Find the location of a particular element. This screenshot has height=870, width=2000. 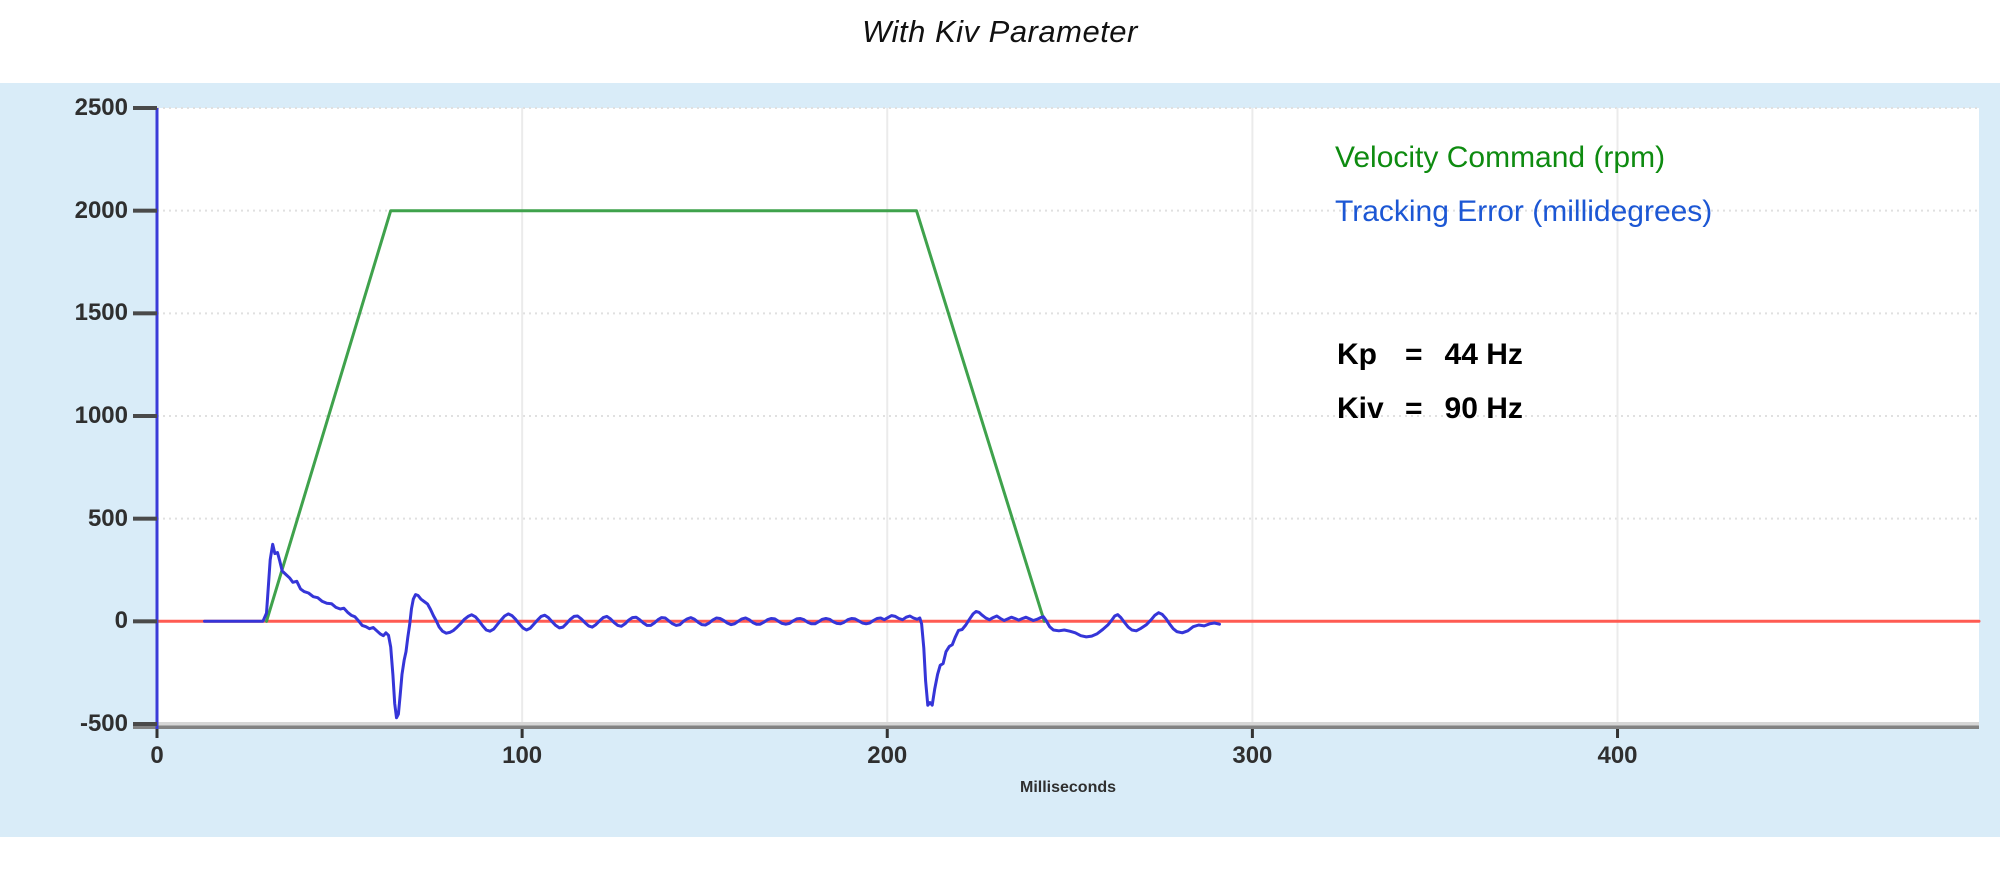

legend-velocity-command: Velocity Command (rpm) is located at coordinates (1500, 157).